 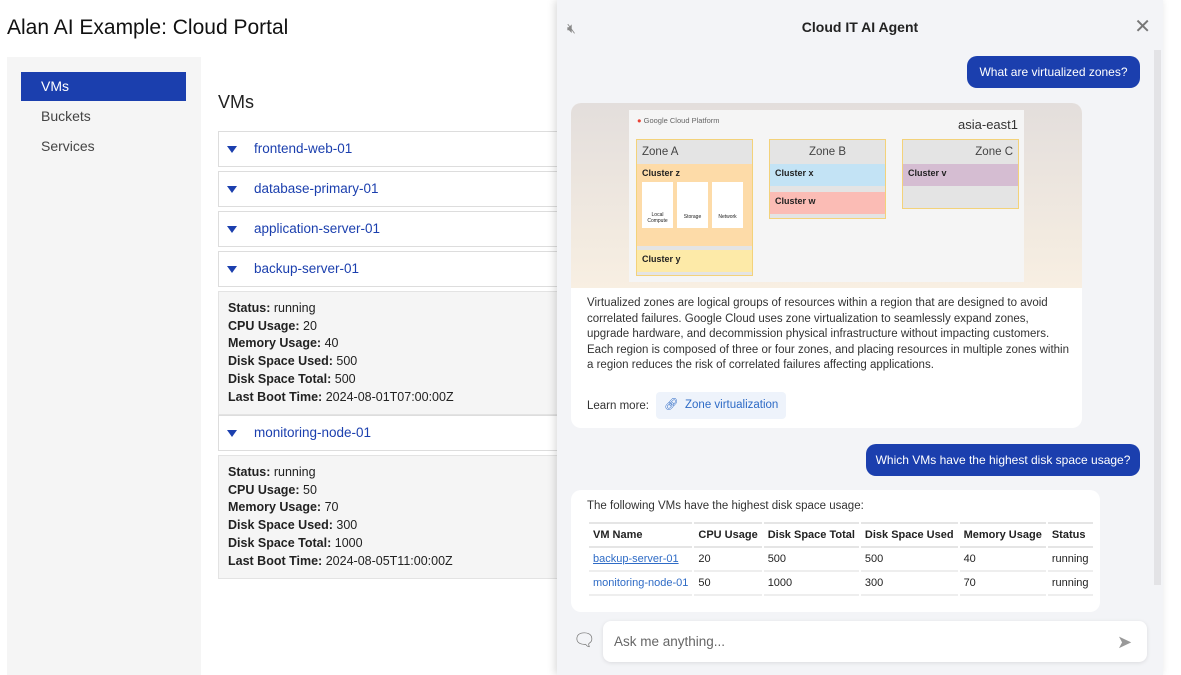 I want to click on vm-name: backup-server-01, so click(x=307, y=268).